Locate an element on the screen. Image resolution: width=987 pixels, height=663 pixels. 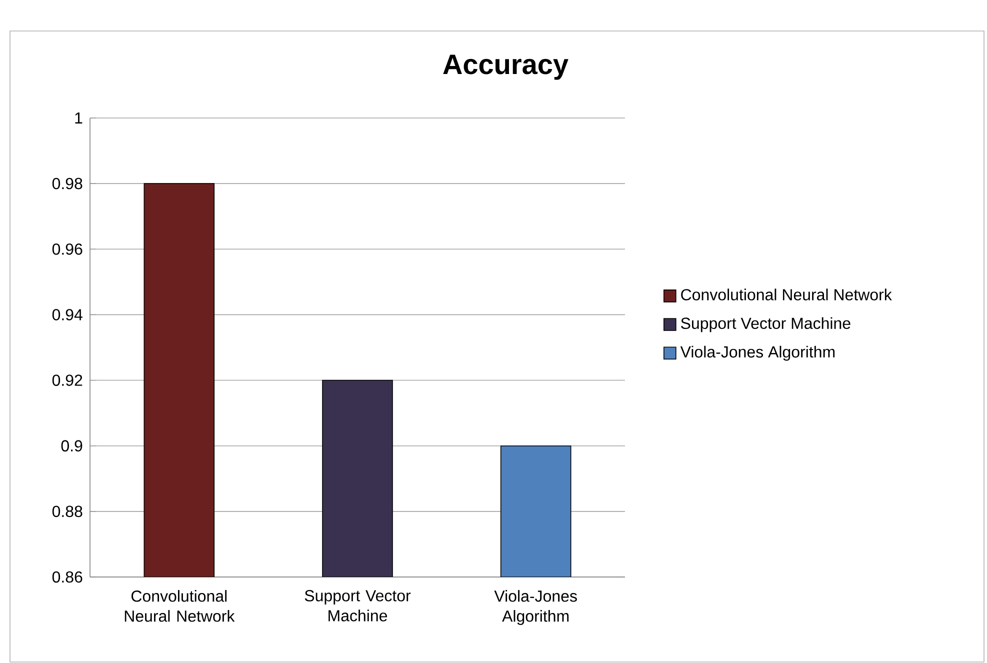
legend-label: Support Vector Machine is located at coordinates (765, 324).